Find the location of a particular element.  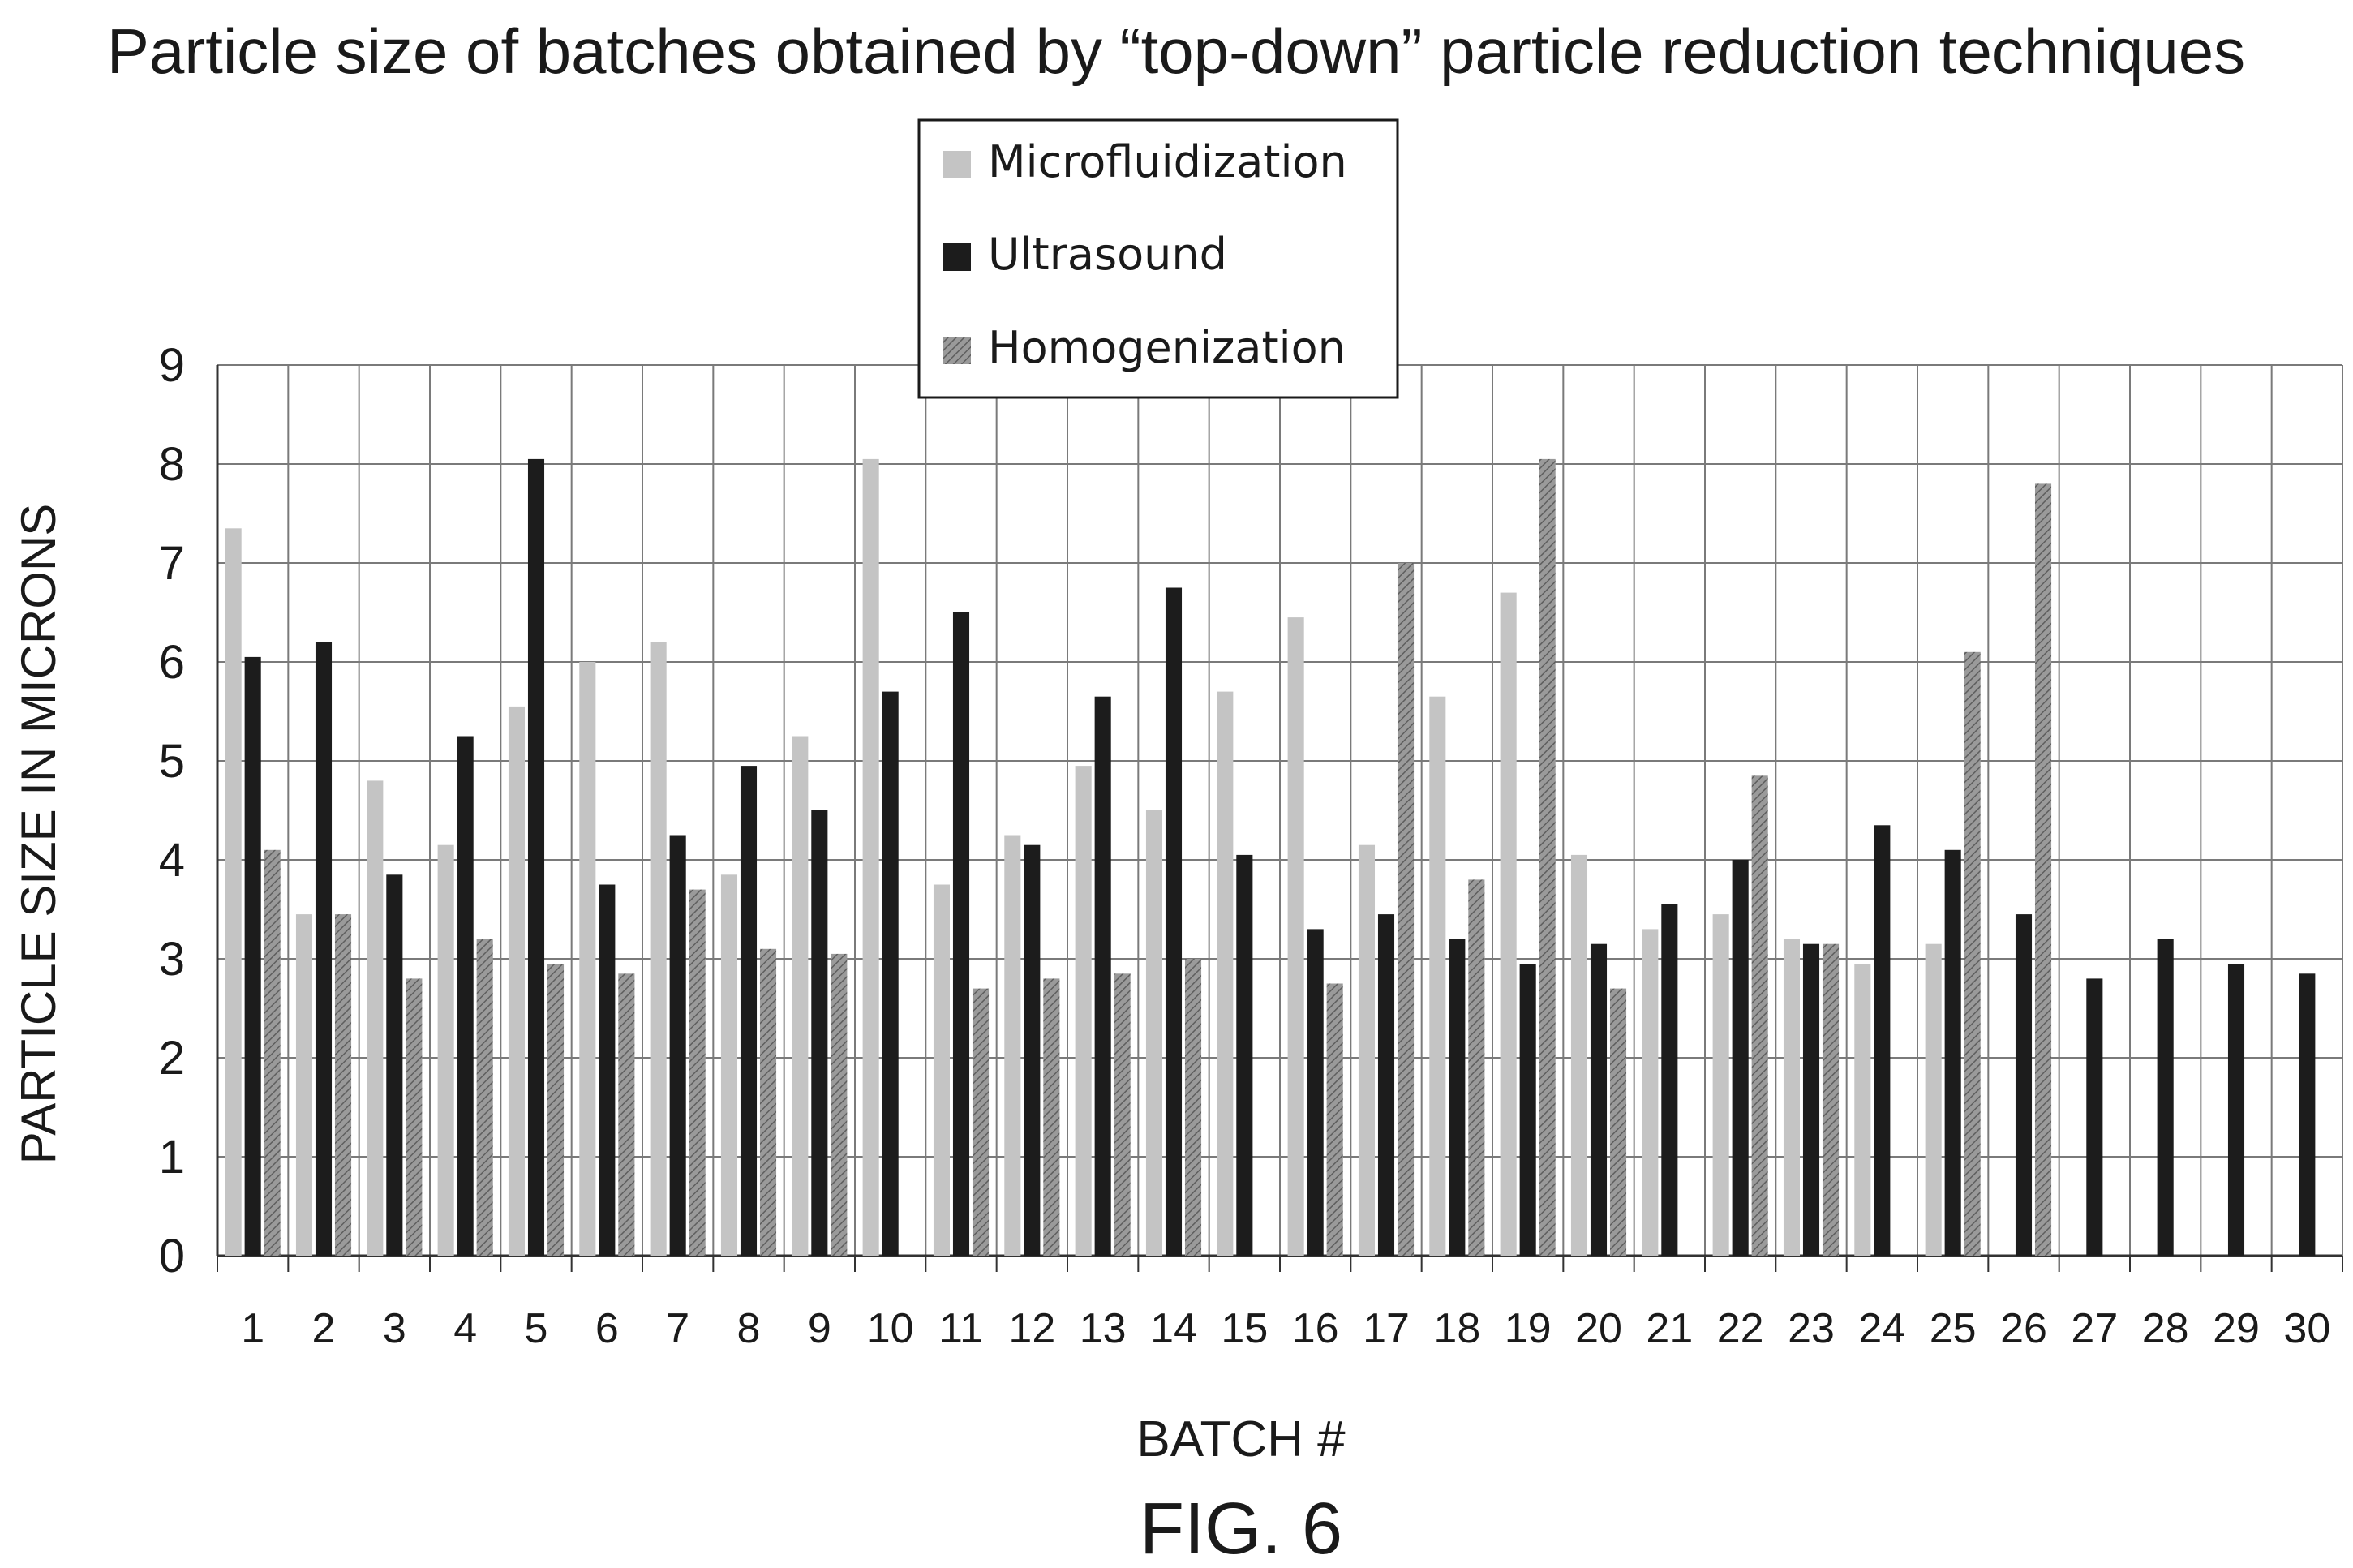

y-axis-label: PARTICLE SIZE IN MICRONS is located at coordinates (38, 834).